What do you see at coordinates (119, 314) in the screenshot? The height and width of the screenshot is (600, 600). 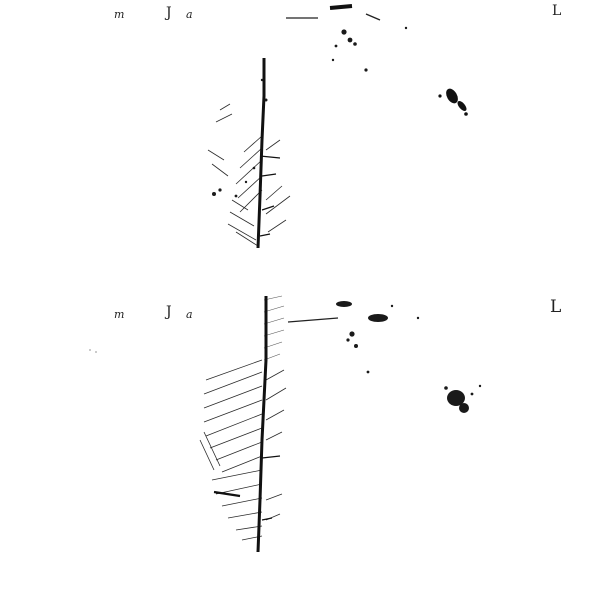 I see `glyph-bottom-left-a: m` at bounding box center [119, 314].